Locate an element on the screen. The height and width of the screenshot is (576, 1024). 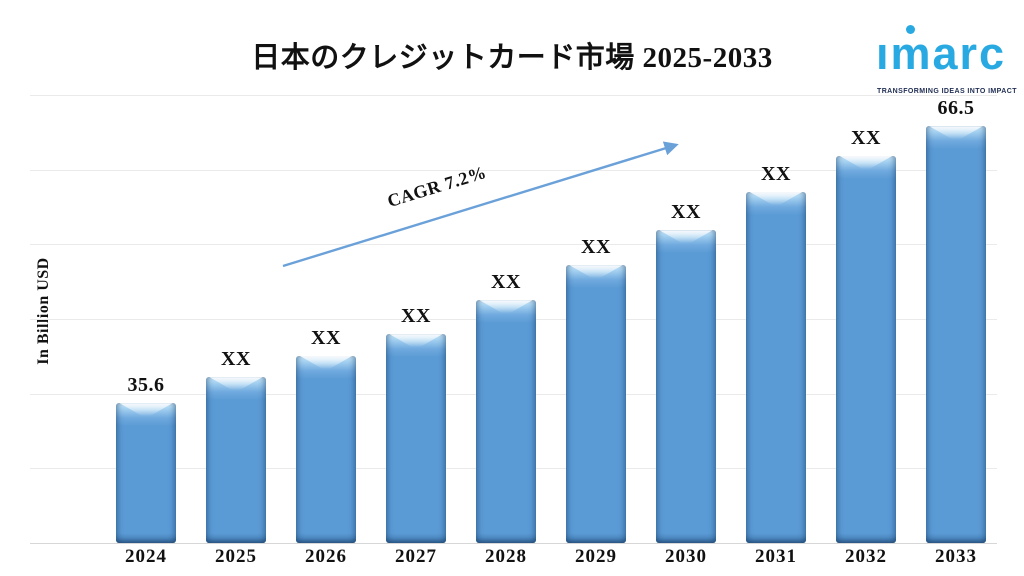
gridline is located at coordinates (513, 95).